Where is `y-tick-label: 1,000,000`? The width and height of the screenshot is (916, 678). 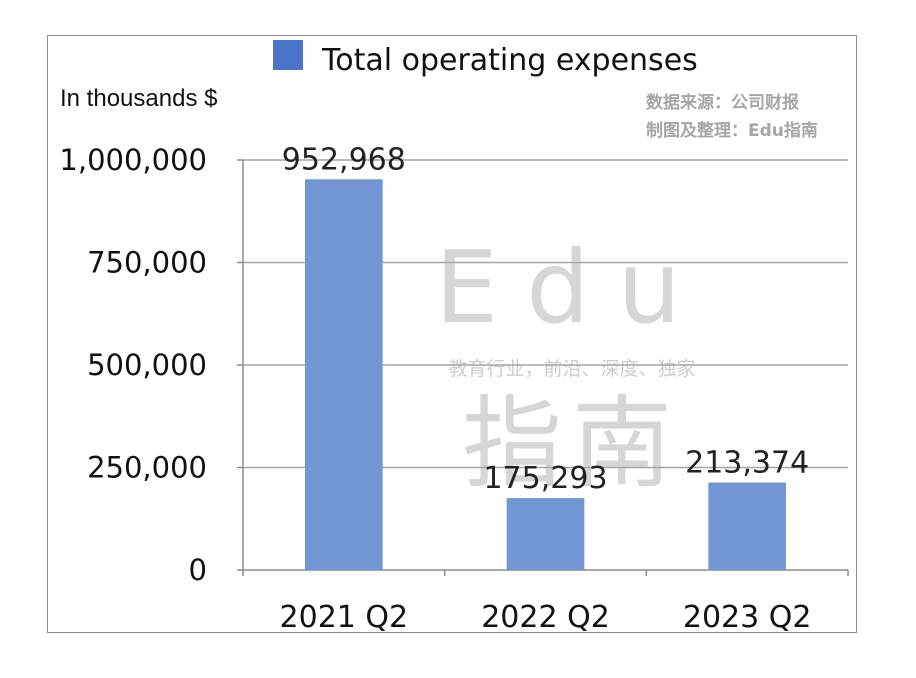 y-tick-label: 1,000,000 is located at coordinates (133, 160).